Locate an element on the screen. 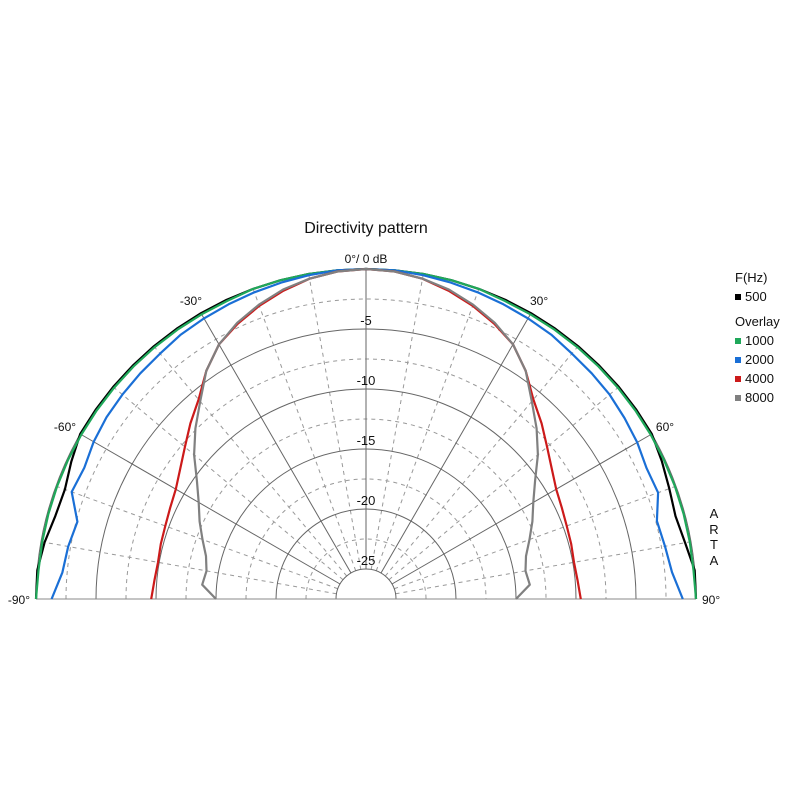 The width and height of the screenshot is (800, 805). arta-watermark: A R T A is located at coordinates (714, 537).